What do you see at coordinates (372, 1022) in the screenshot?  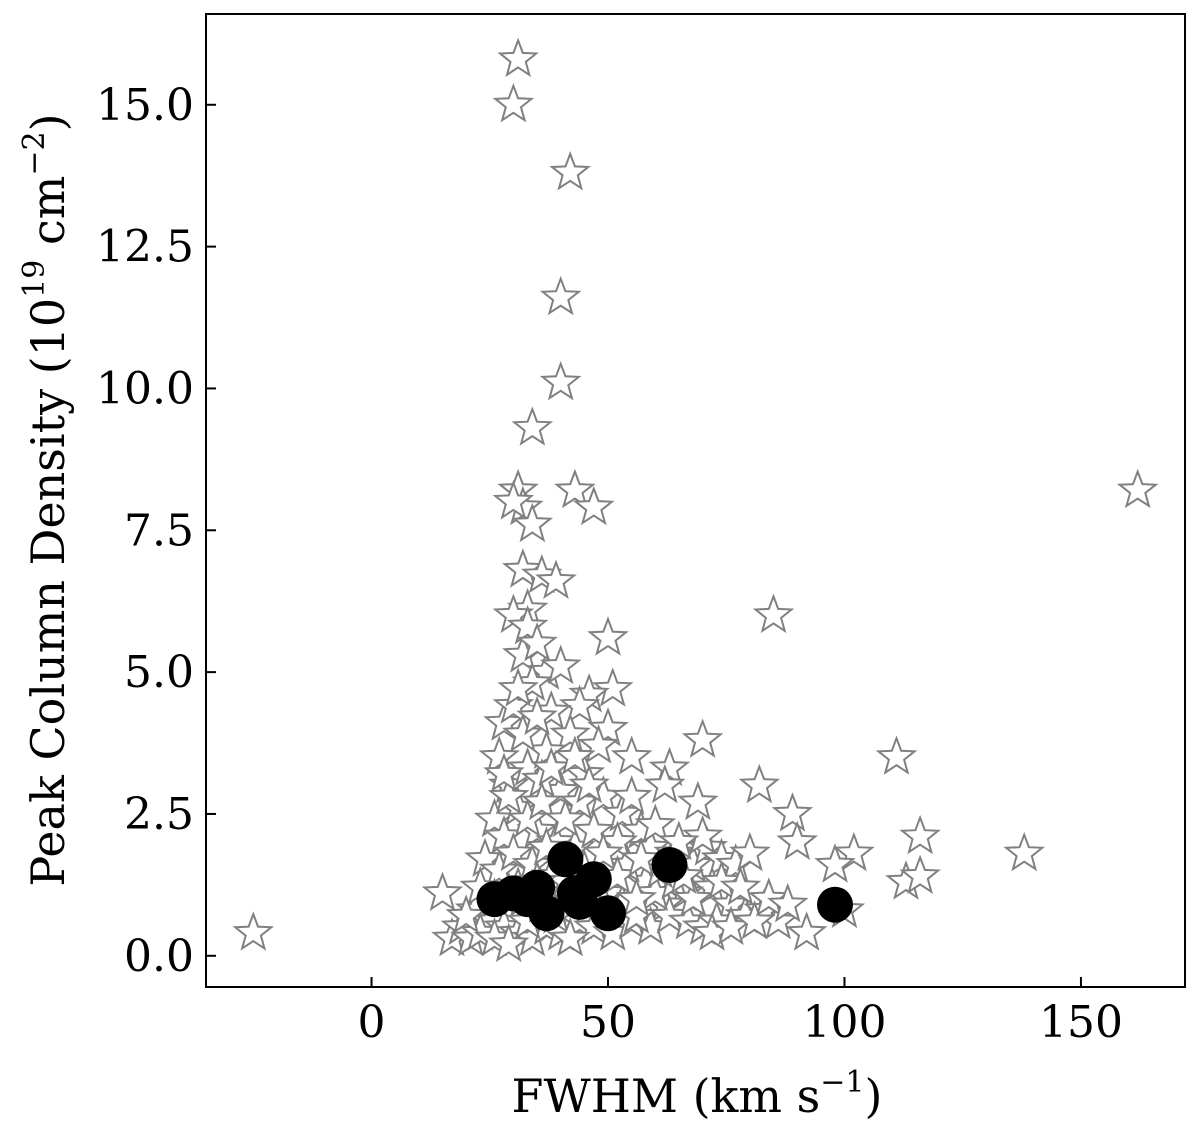 I see `x-tick-label: 0` at bounding box center [372, 1022].